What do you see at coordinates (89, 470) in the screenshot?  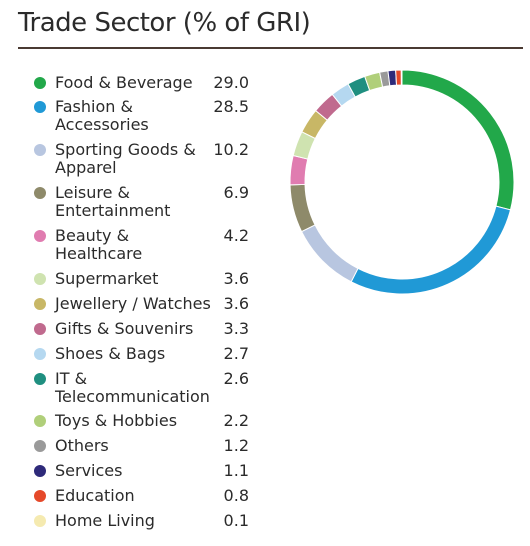 I see `legend-label: Services` at bounding box center [89, 470].